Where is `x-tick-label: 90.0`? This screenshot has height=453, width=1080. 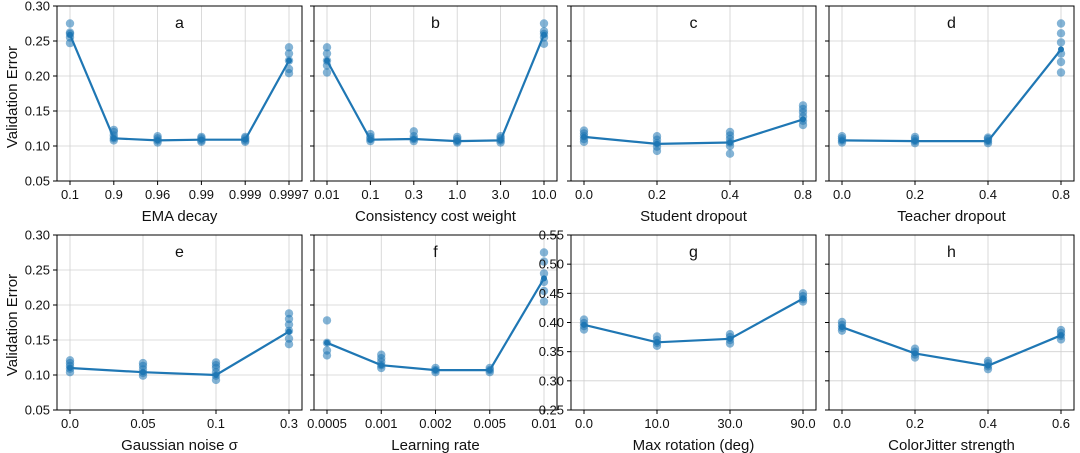 x-tick-label: 90.0 is located at coordinates (802, 423).